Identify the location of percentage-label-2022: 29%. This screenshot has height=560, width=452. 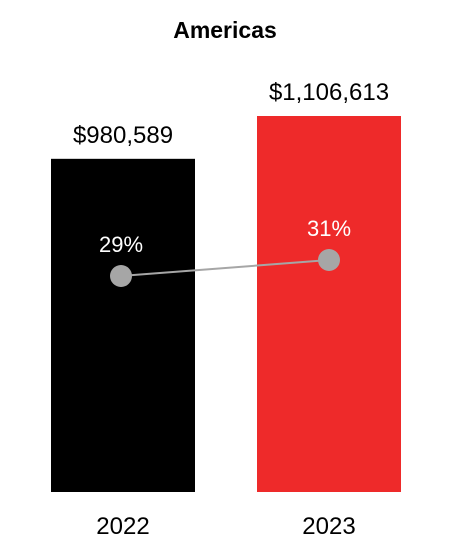
(121, 244).